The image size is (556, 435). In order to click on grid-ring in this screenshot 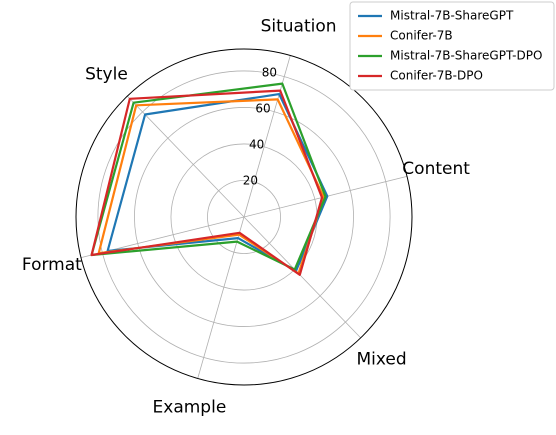, I will do `click(244, 217)`.